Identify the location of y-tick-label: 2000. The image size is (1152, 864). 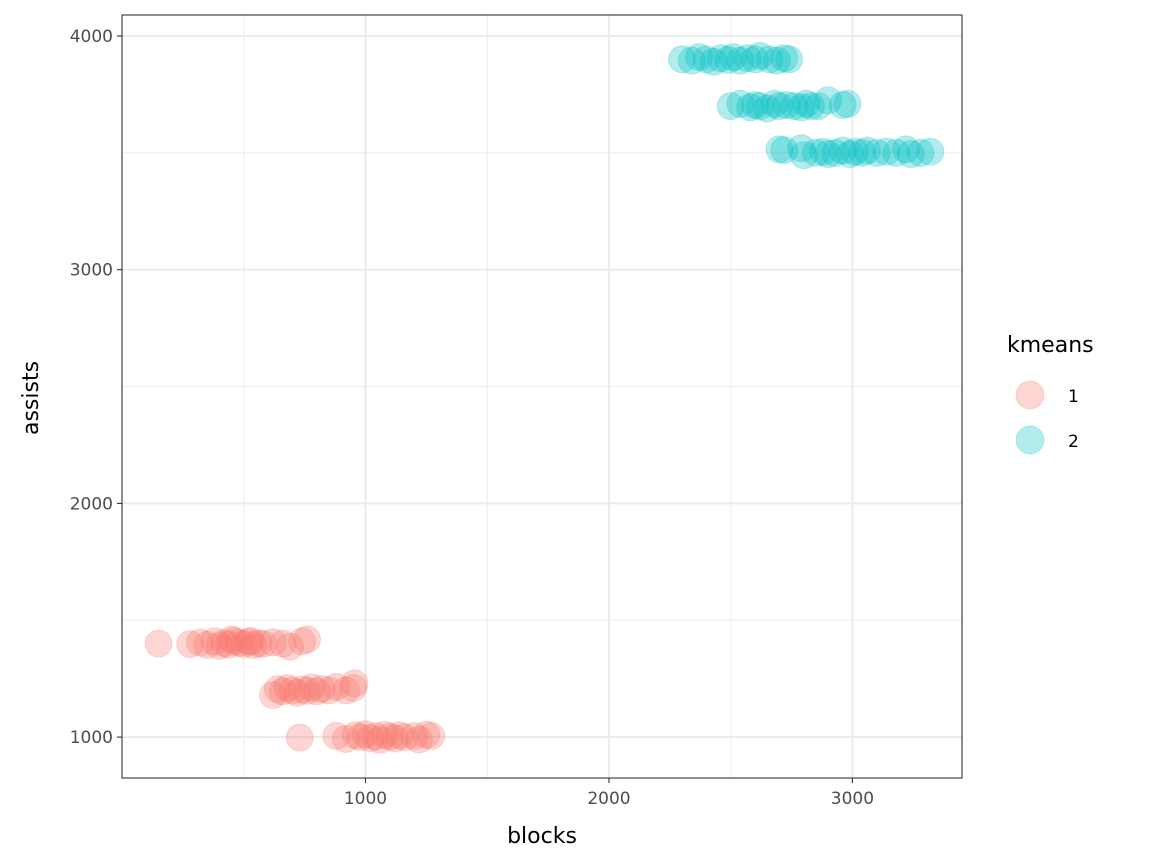
(91, 504).